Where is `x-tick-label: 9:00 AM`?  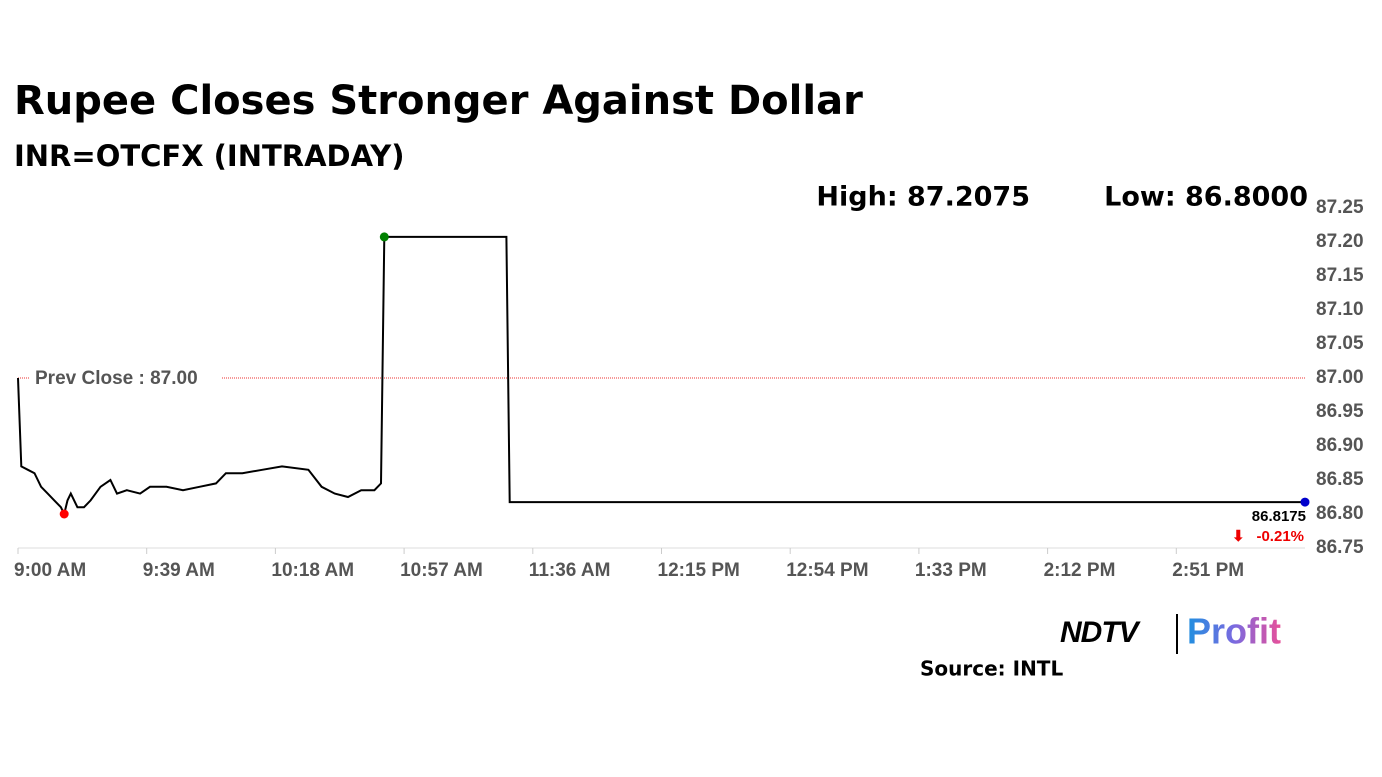 x-tick-label: 9:00 AM is located at coordinates (50, 570).